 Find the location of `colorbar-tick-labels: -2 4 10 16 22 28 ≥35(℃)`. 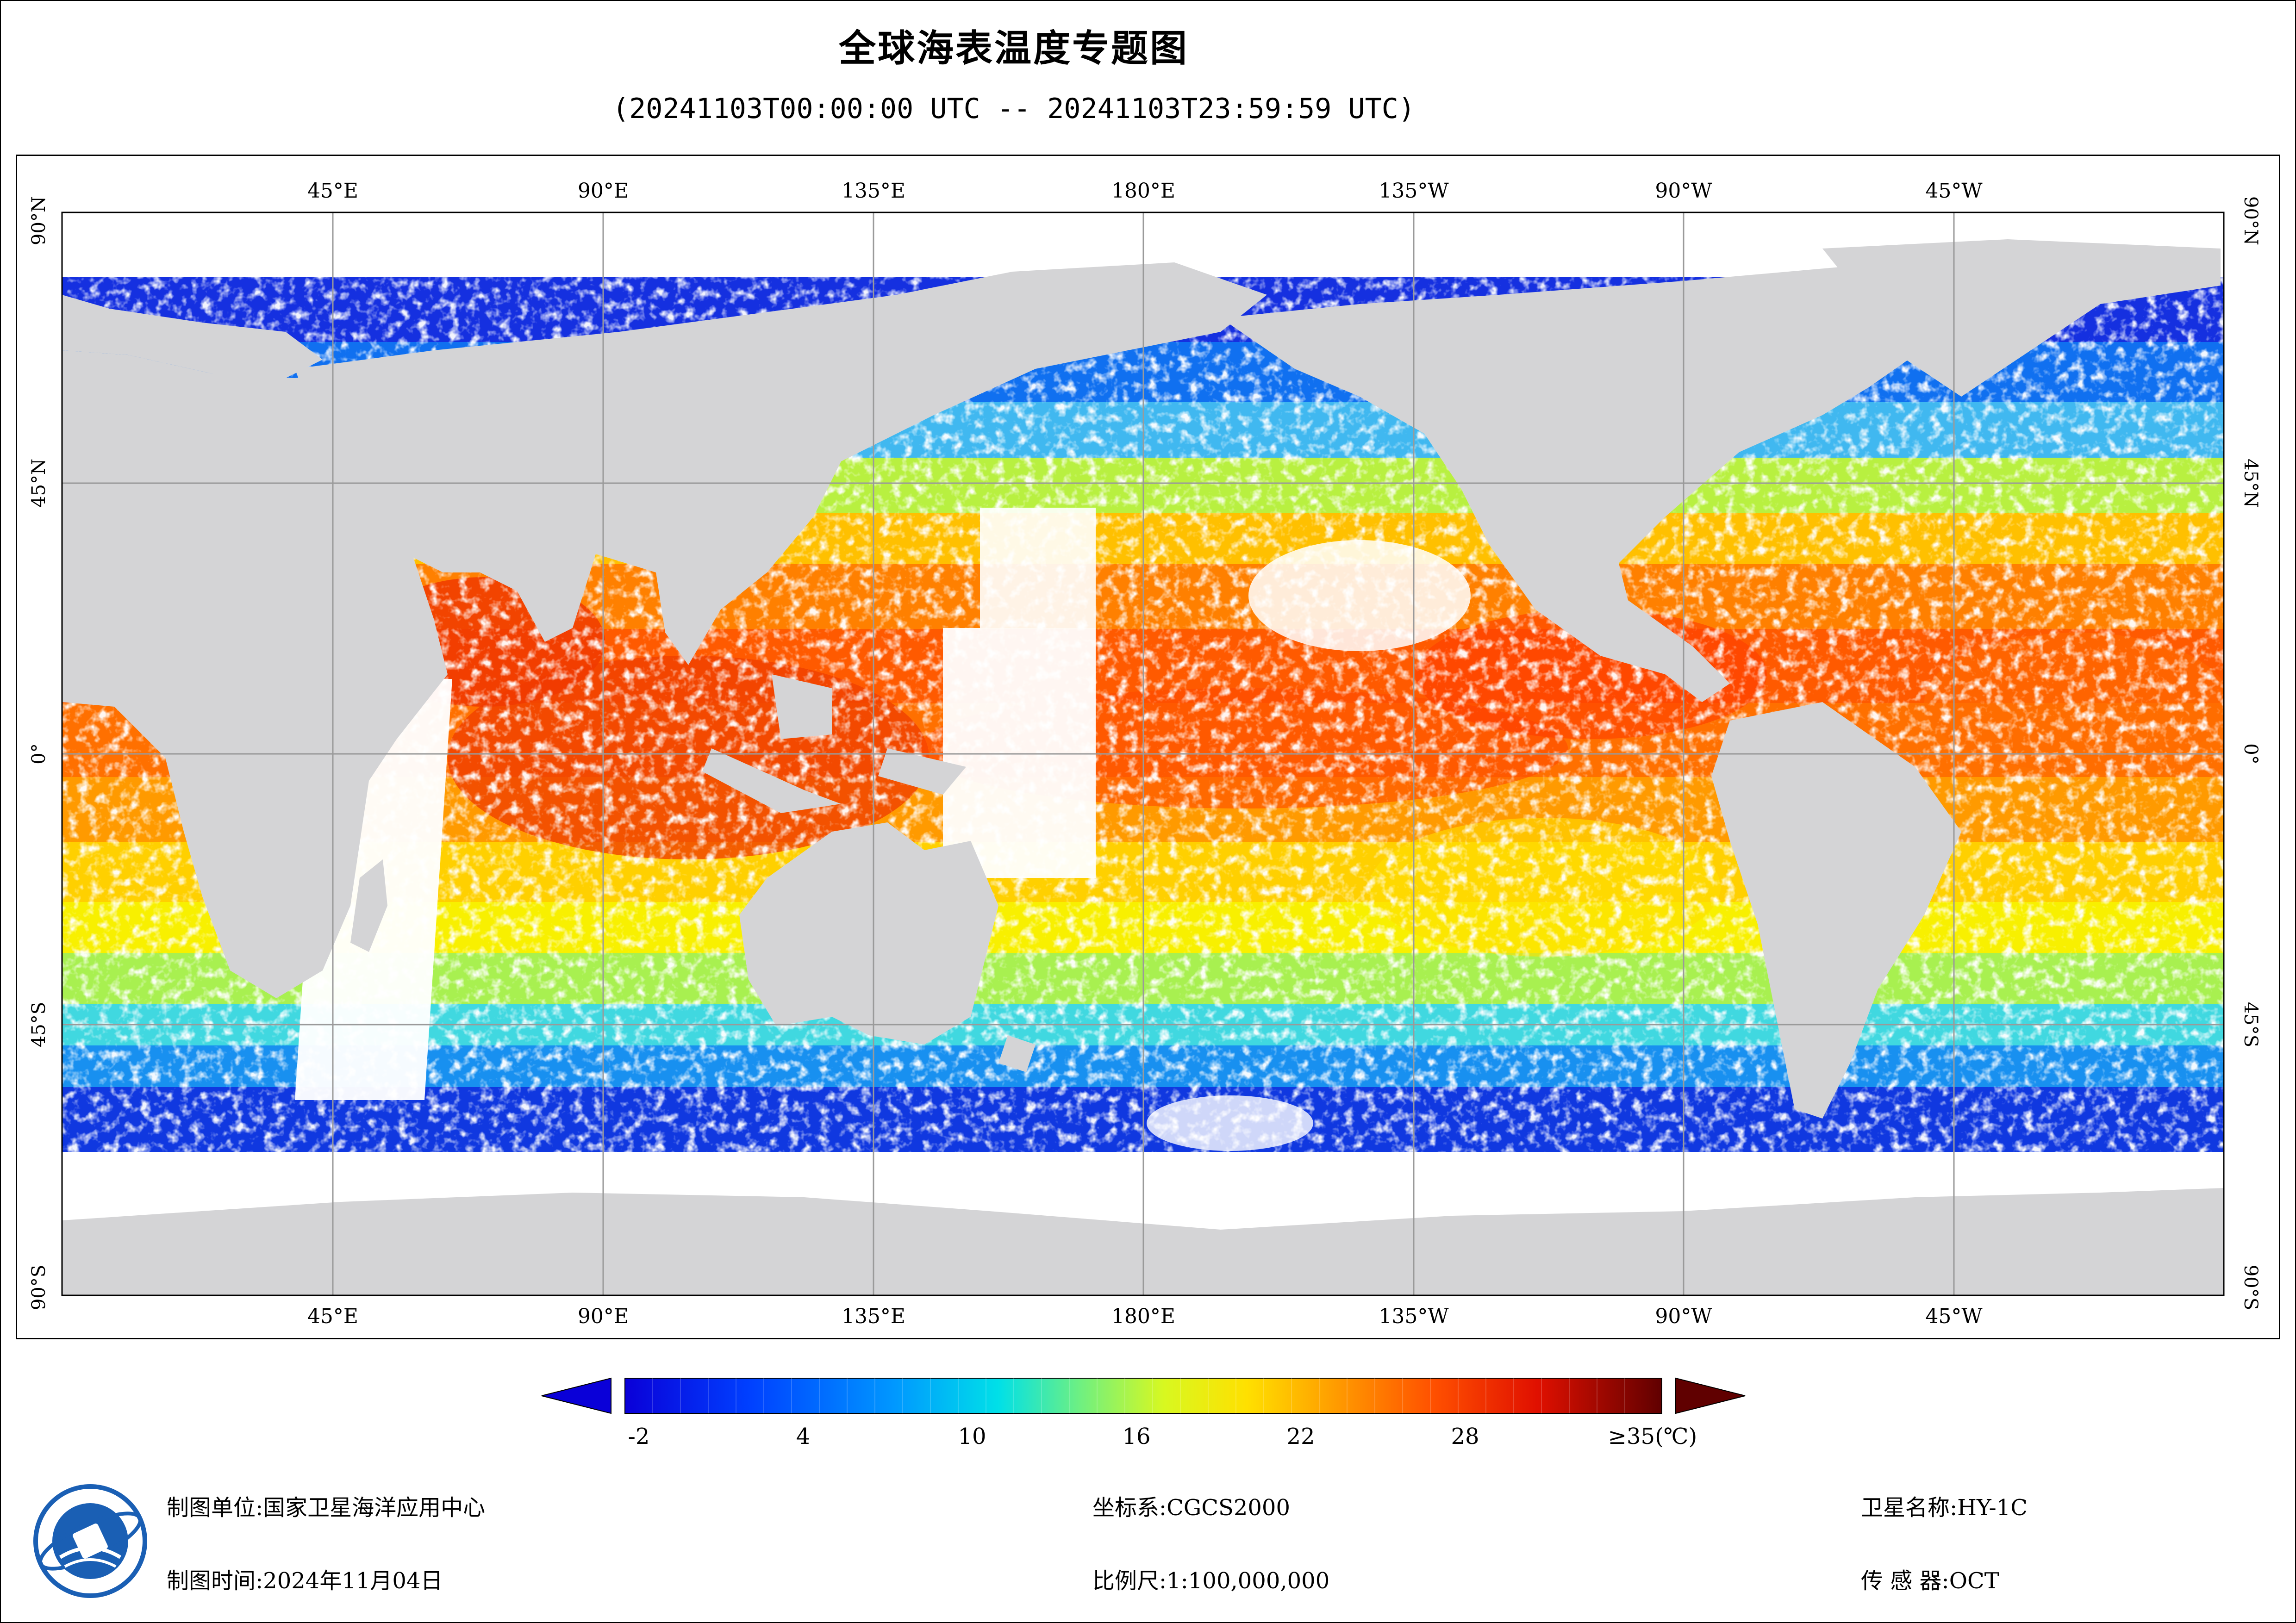

colorbar-tick-labels: -2 4 10 16 22 28 ≥35(℃) is located at coordinates (1162, 1436).